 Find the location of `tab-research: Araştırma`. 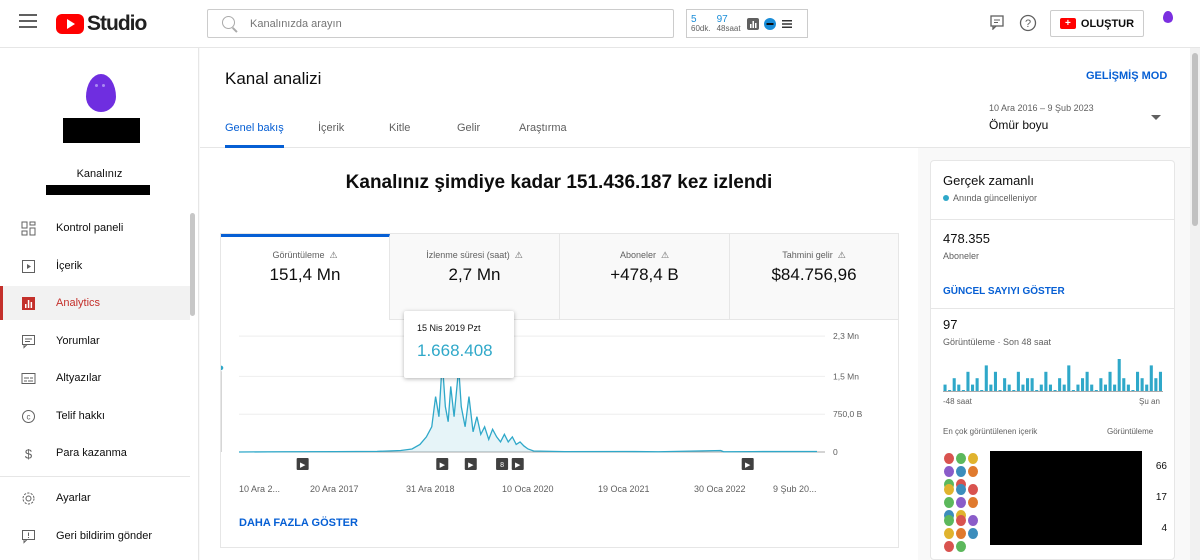

tab-research: Araştırma is located at coordinates (543, 128).